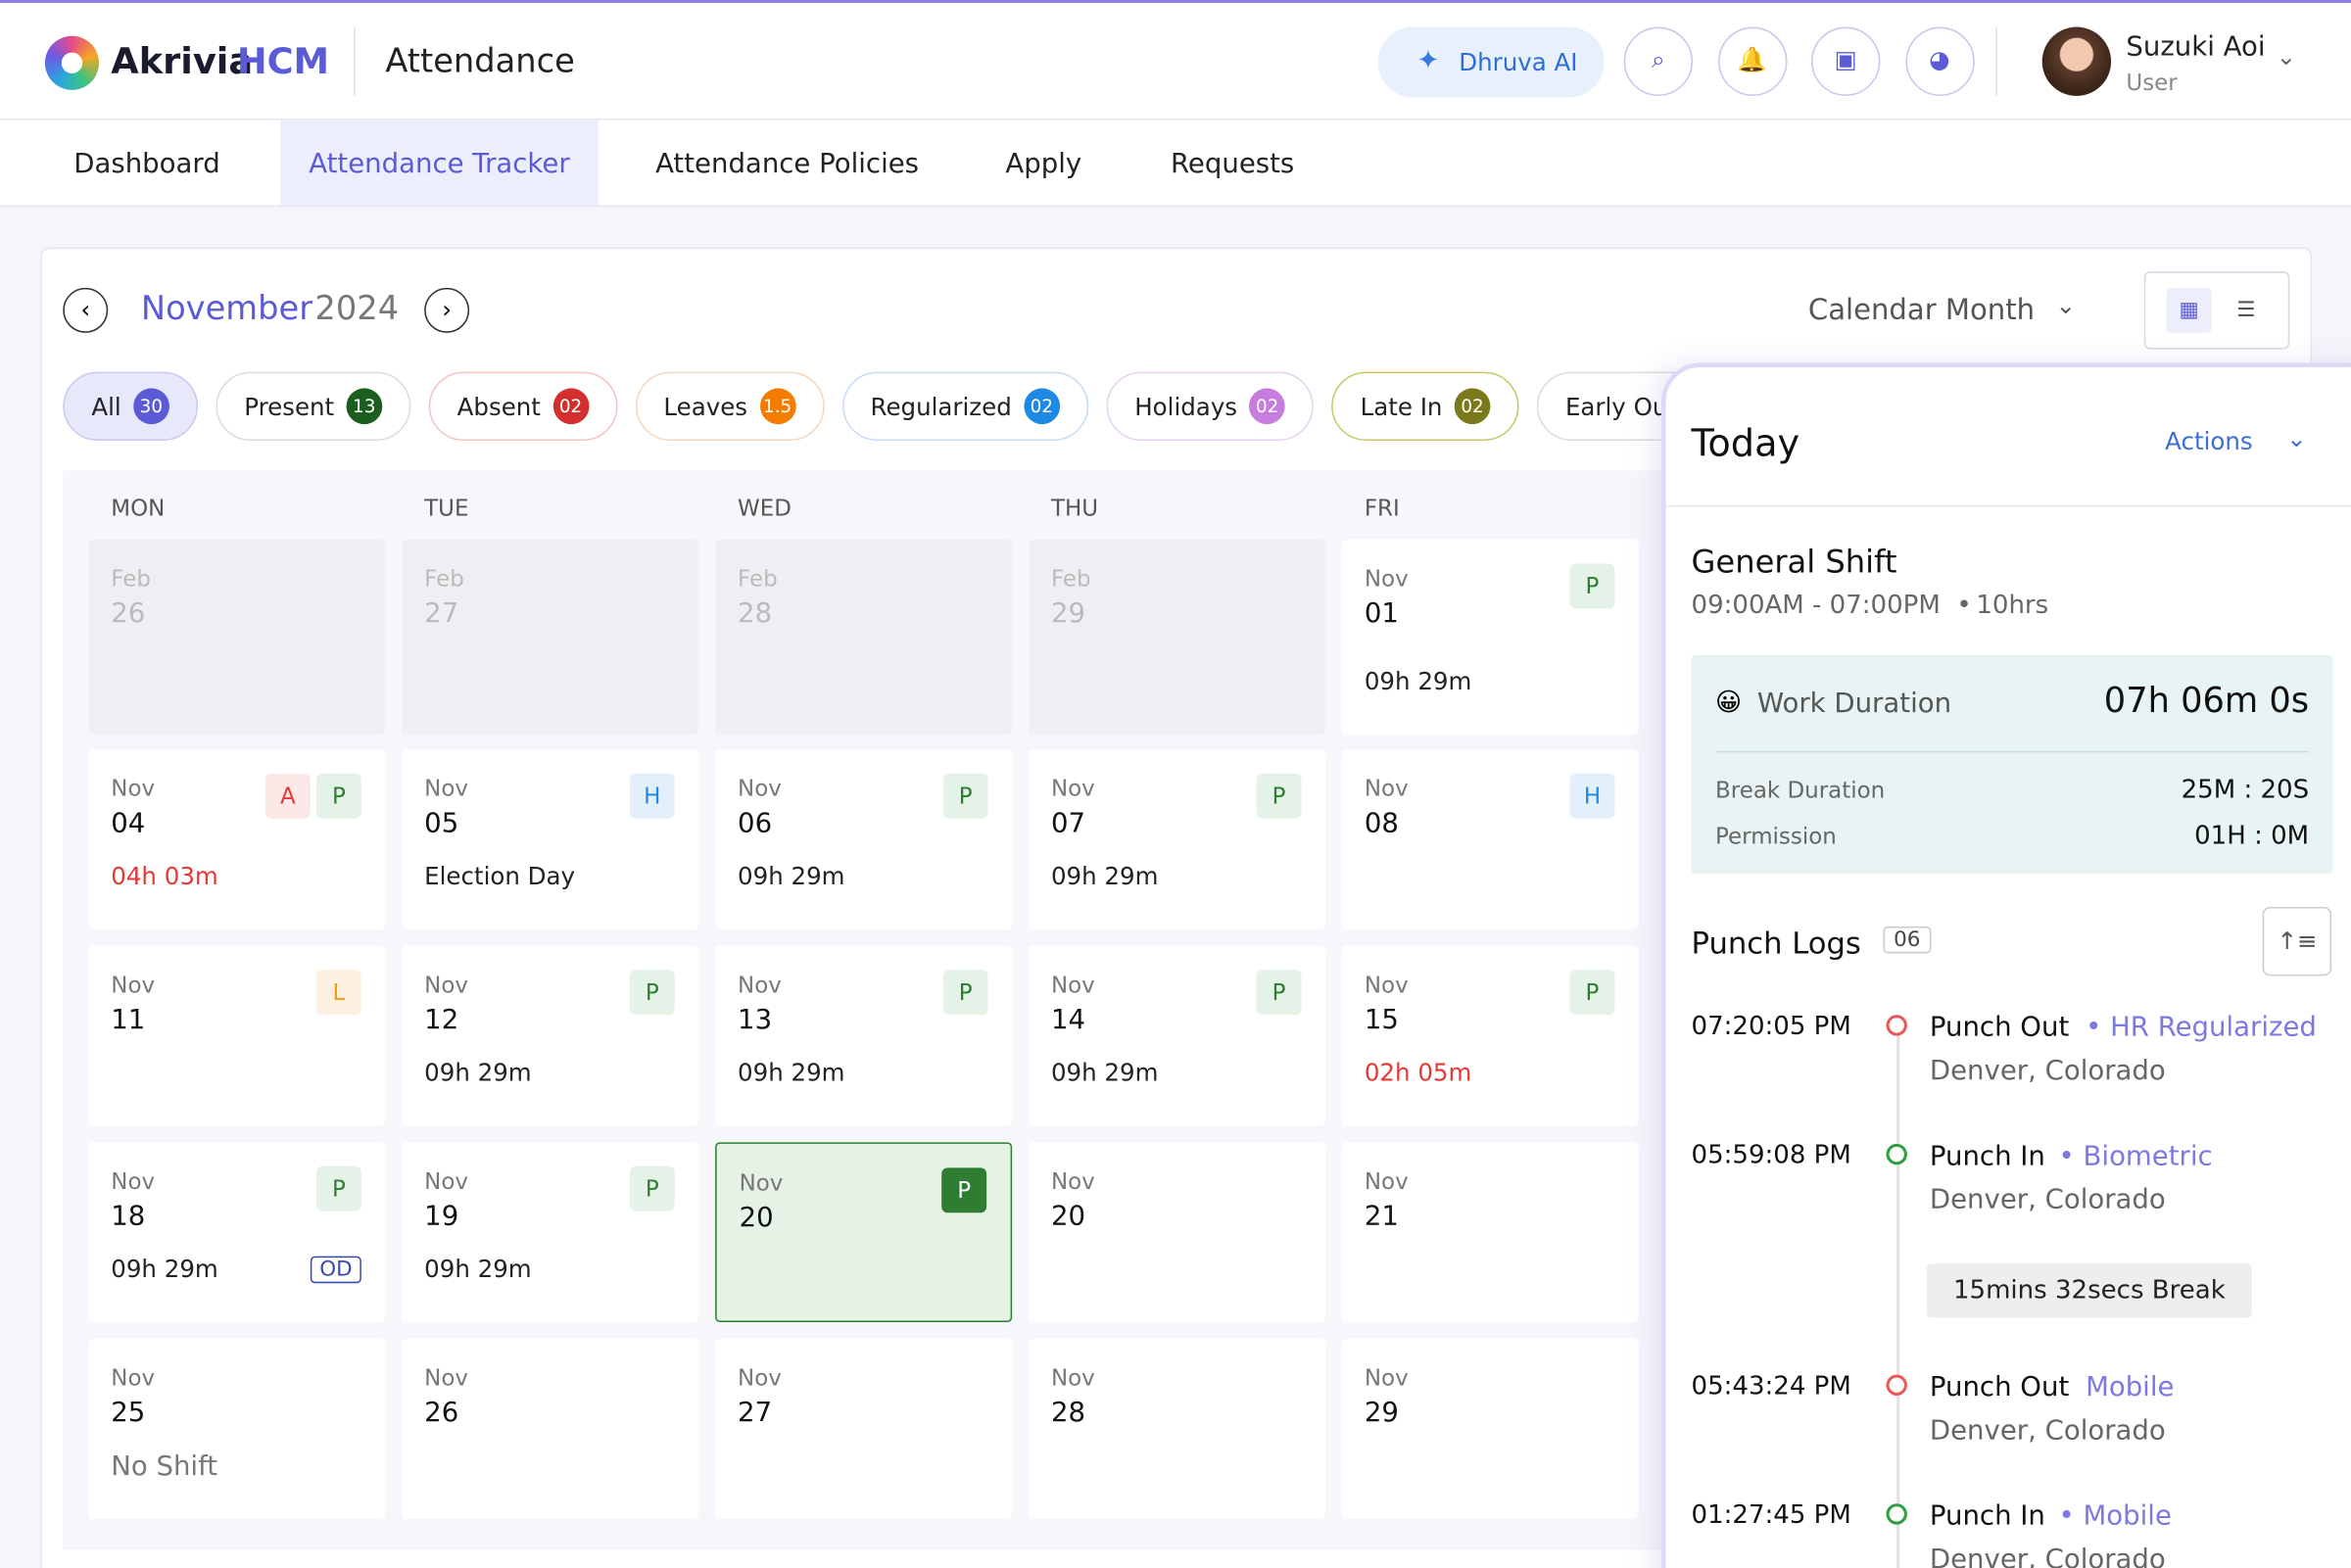  What do you see at coordinates (139, 509) in the screenshot?
I see `weekday: MON` at bounding box center [139, 509].